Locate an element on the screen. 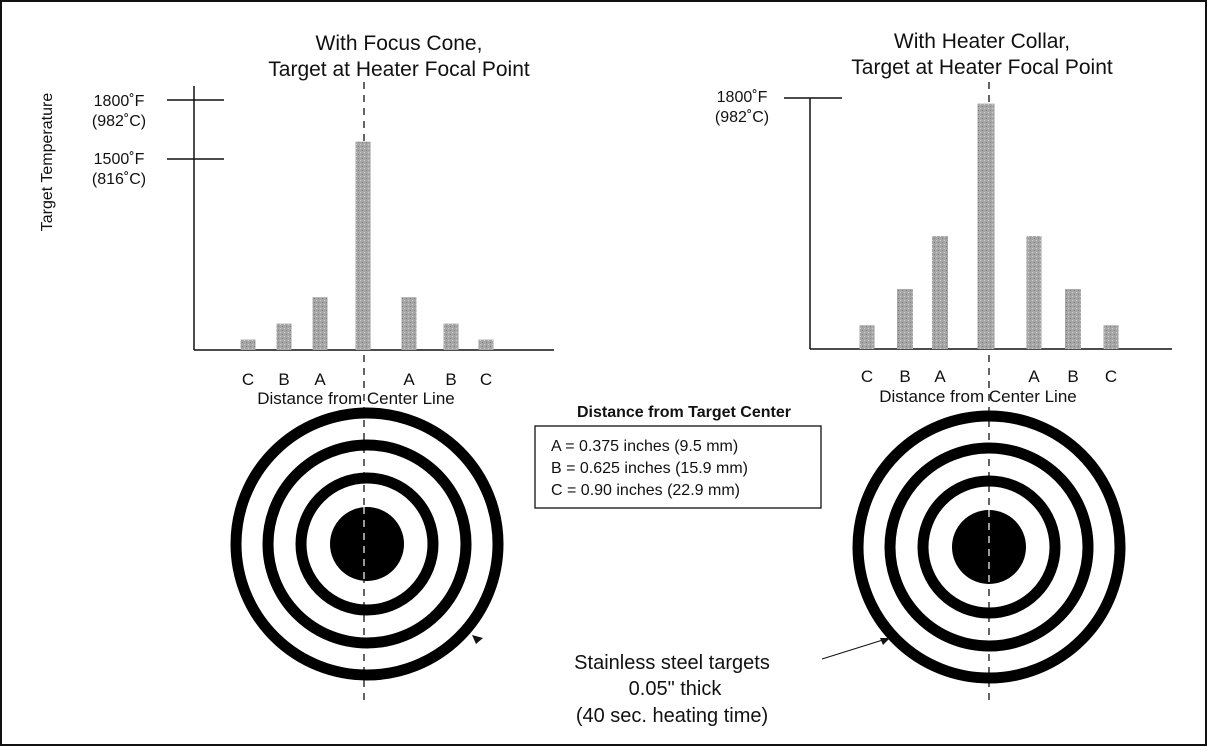  chart1-category-label-5: A is located at coordinates (409, 379).